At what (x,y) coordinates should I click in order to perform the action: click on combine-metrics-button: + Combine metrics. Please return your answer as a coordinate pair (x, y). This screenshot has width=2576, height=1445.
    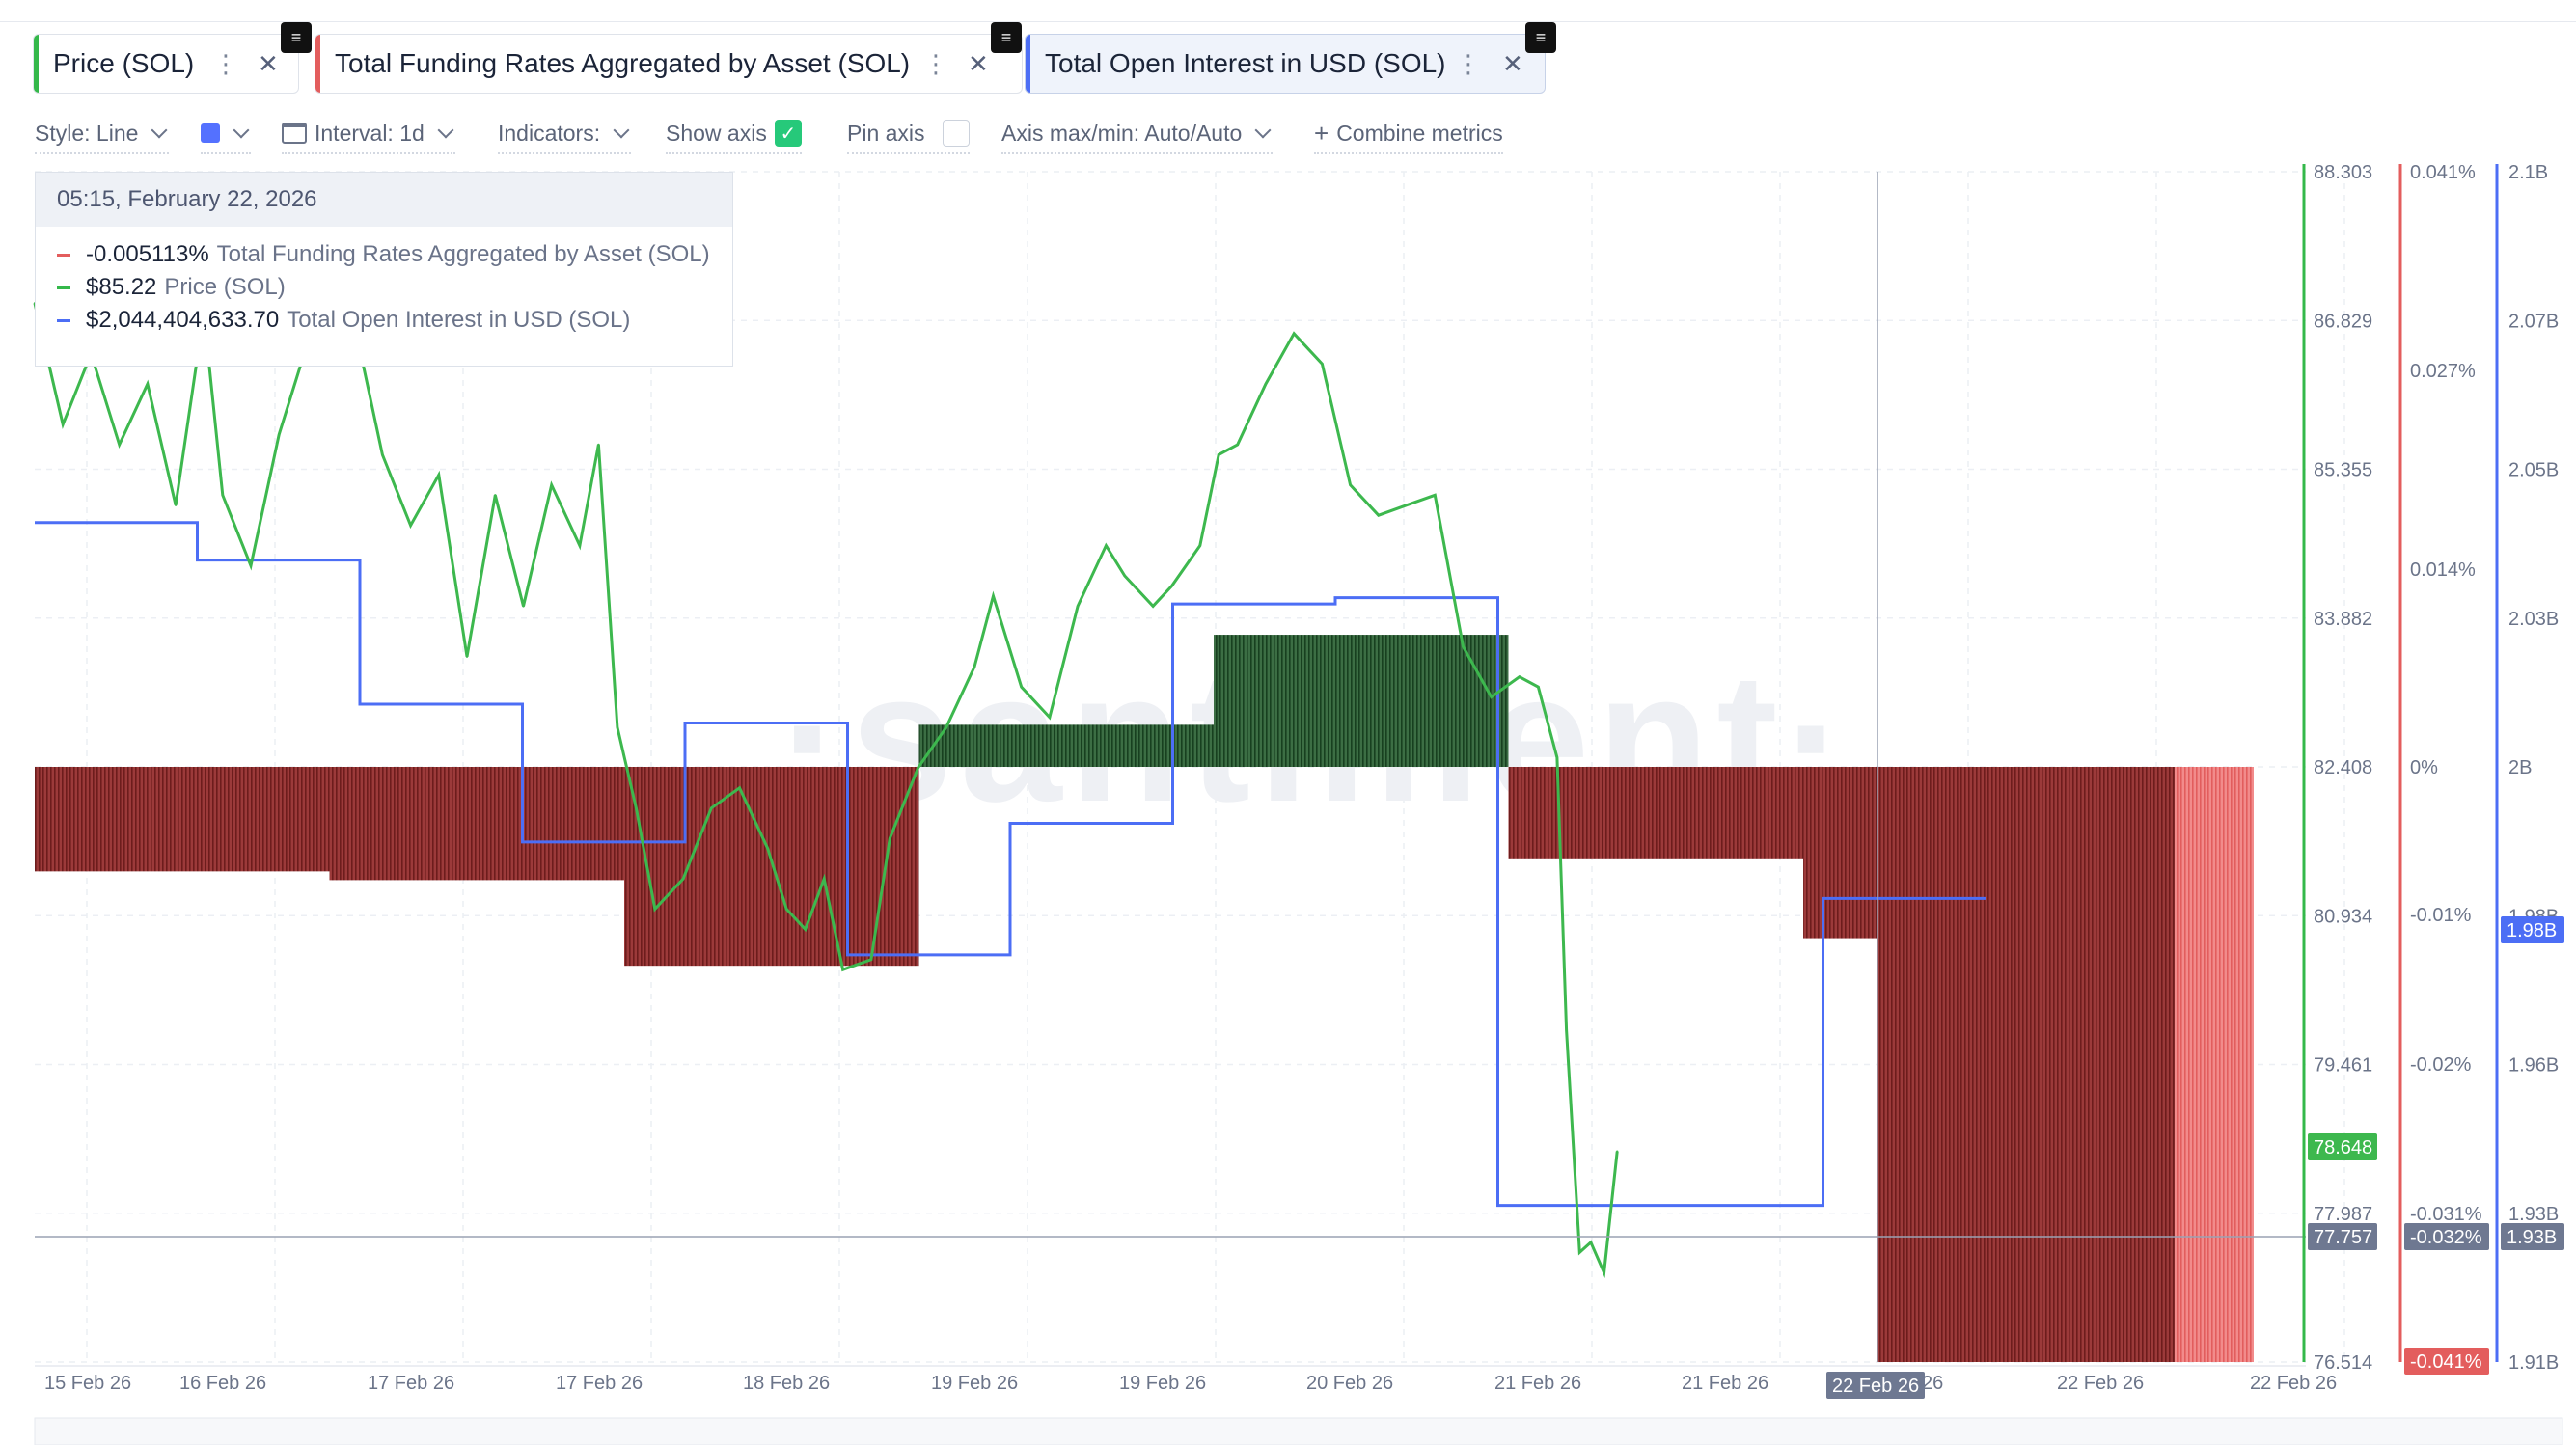
    Looking at the image, I should click on (1409, 134).